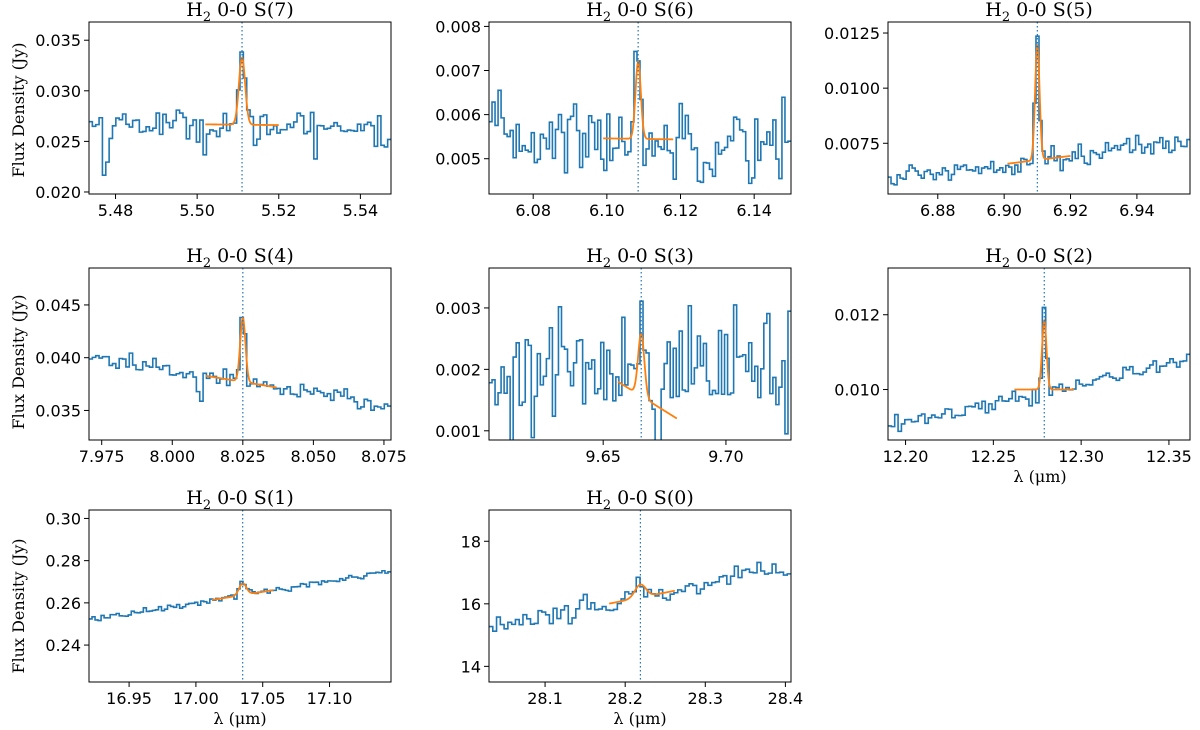 This screenshot has width=1200, height=730. What do you see at coordinates (603, 456) in the screenshot?
I see `x-tick-label: 9.65` at bounding box center [603, 456].